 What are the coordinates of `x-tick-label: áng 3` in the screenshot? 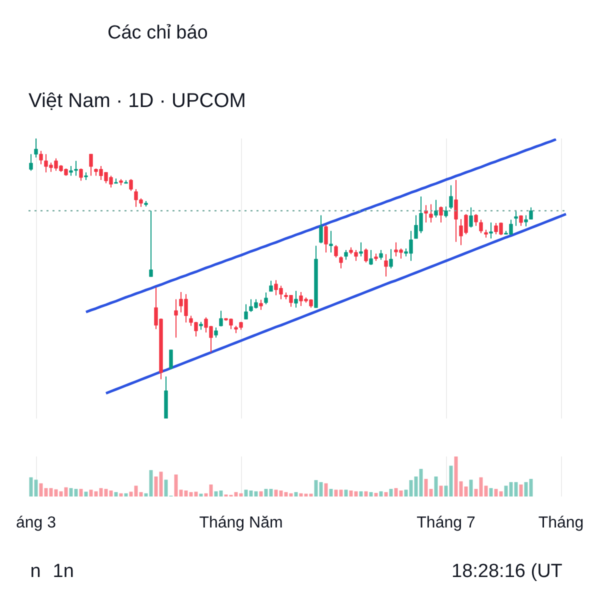 It's located at (36, 523).